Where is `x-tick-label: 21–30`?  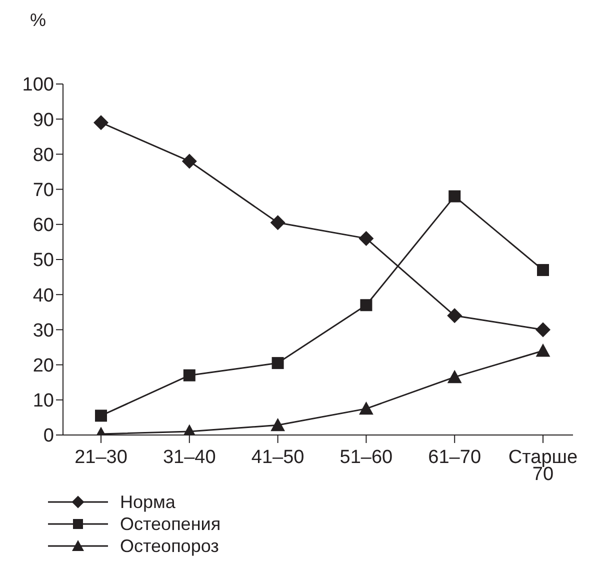
x-tick-label: 21–30 is located at coordinates (101, 457).